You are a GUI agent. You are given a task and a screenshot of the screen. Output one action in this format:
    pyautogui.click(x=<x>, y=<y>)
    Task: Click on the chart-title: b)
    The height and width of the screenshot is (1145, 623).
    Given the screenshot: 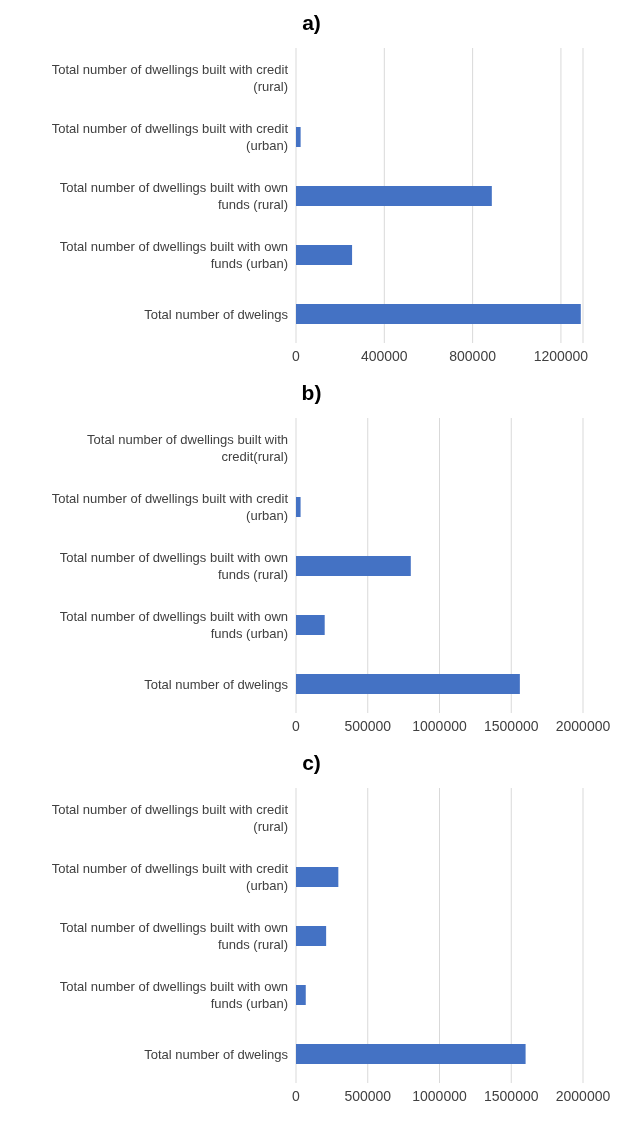 What is the action you would take?
    pyautogui.click(x=311, y=393)
    